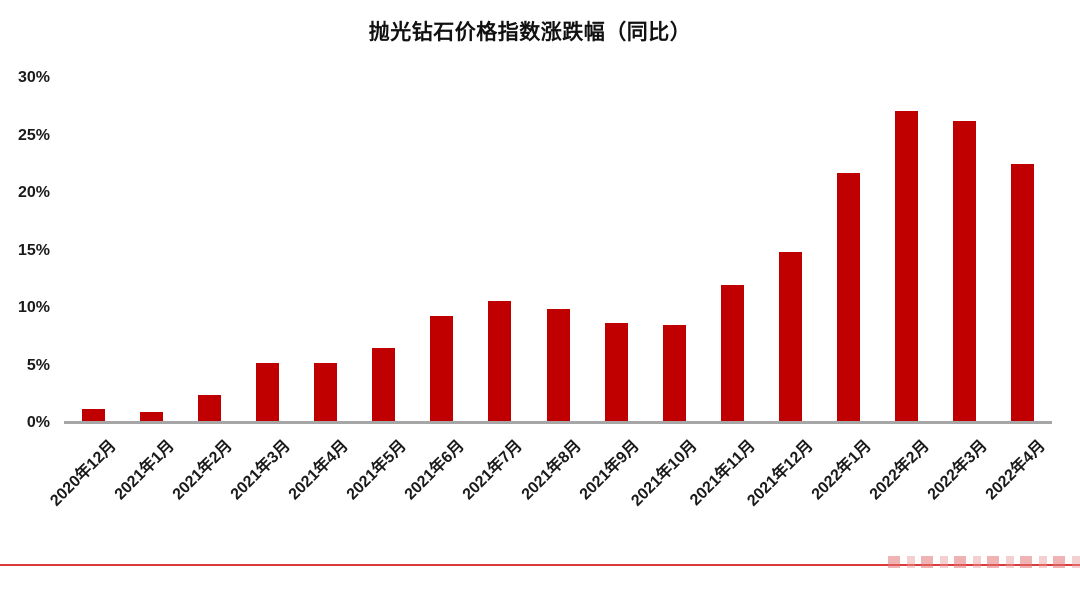  What do you see at coordinates (435, 470) in the screenshot?
I see `x-tick-label: 2021年6月` at bounding box center [435, 470].